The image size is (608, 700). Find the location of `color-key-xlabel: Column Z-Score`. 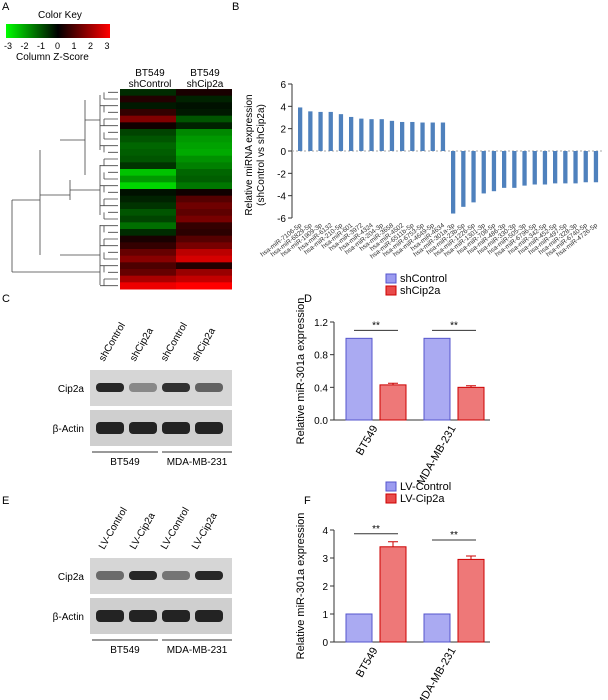

color-key-xlabel: Column Z-Score is located at coordinates (52, 57).